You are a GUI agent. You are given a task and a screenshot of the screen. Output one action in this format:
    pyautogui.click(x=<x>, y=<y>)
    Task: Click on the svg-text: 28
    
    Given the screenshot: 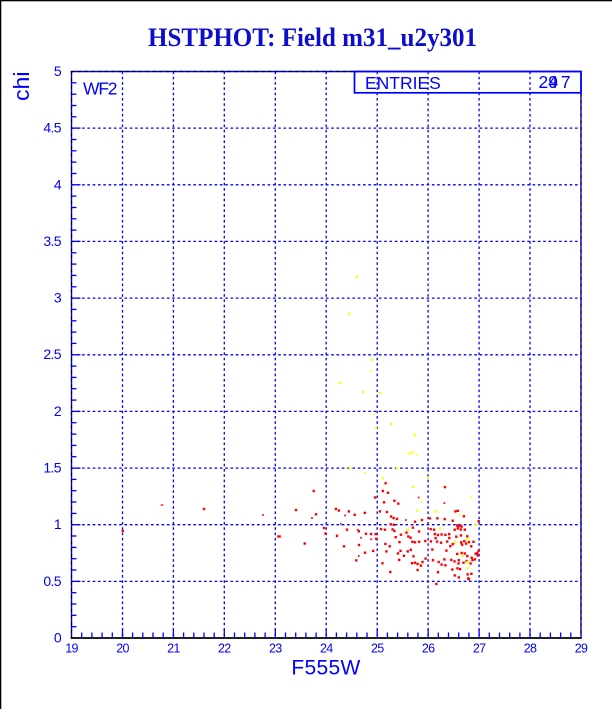 What is the action you would take?
    pyautogui.click(x=530, y=649)
    